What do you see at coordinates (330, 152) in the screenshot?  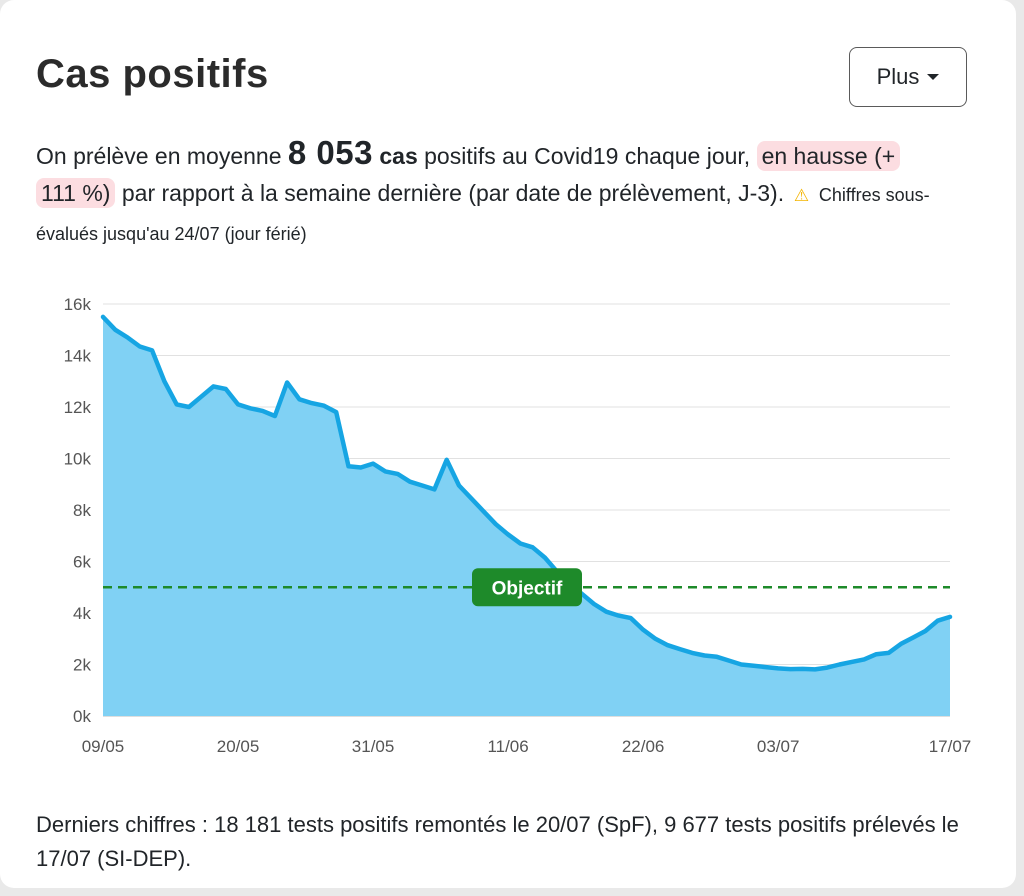 I see `average-cases-value: 8 053` at bounding box center [330, 152].